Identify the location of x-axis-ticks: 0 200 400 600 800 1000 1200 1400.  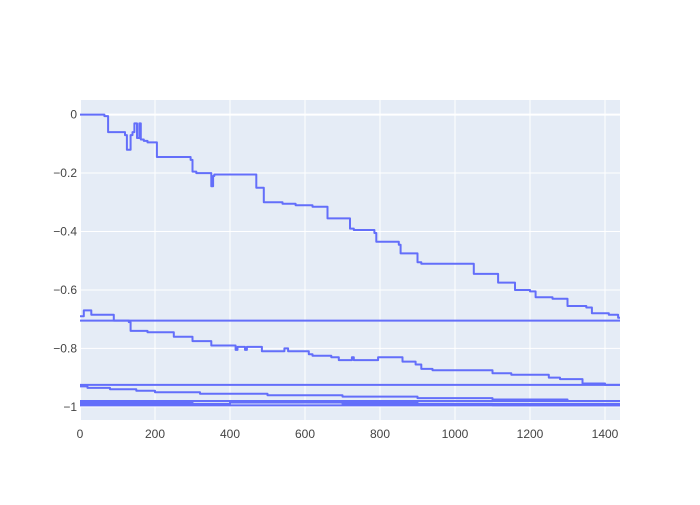
(348, 434).